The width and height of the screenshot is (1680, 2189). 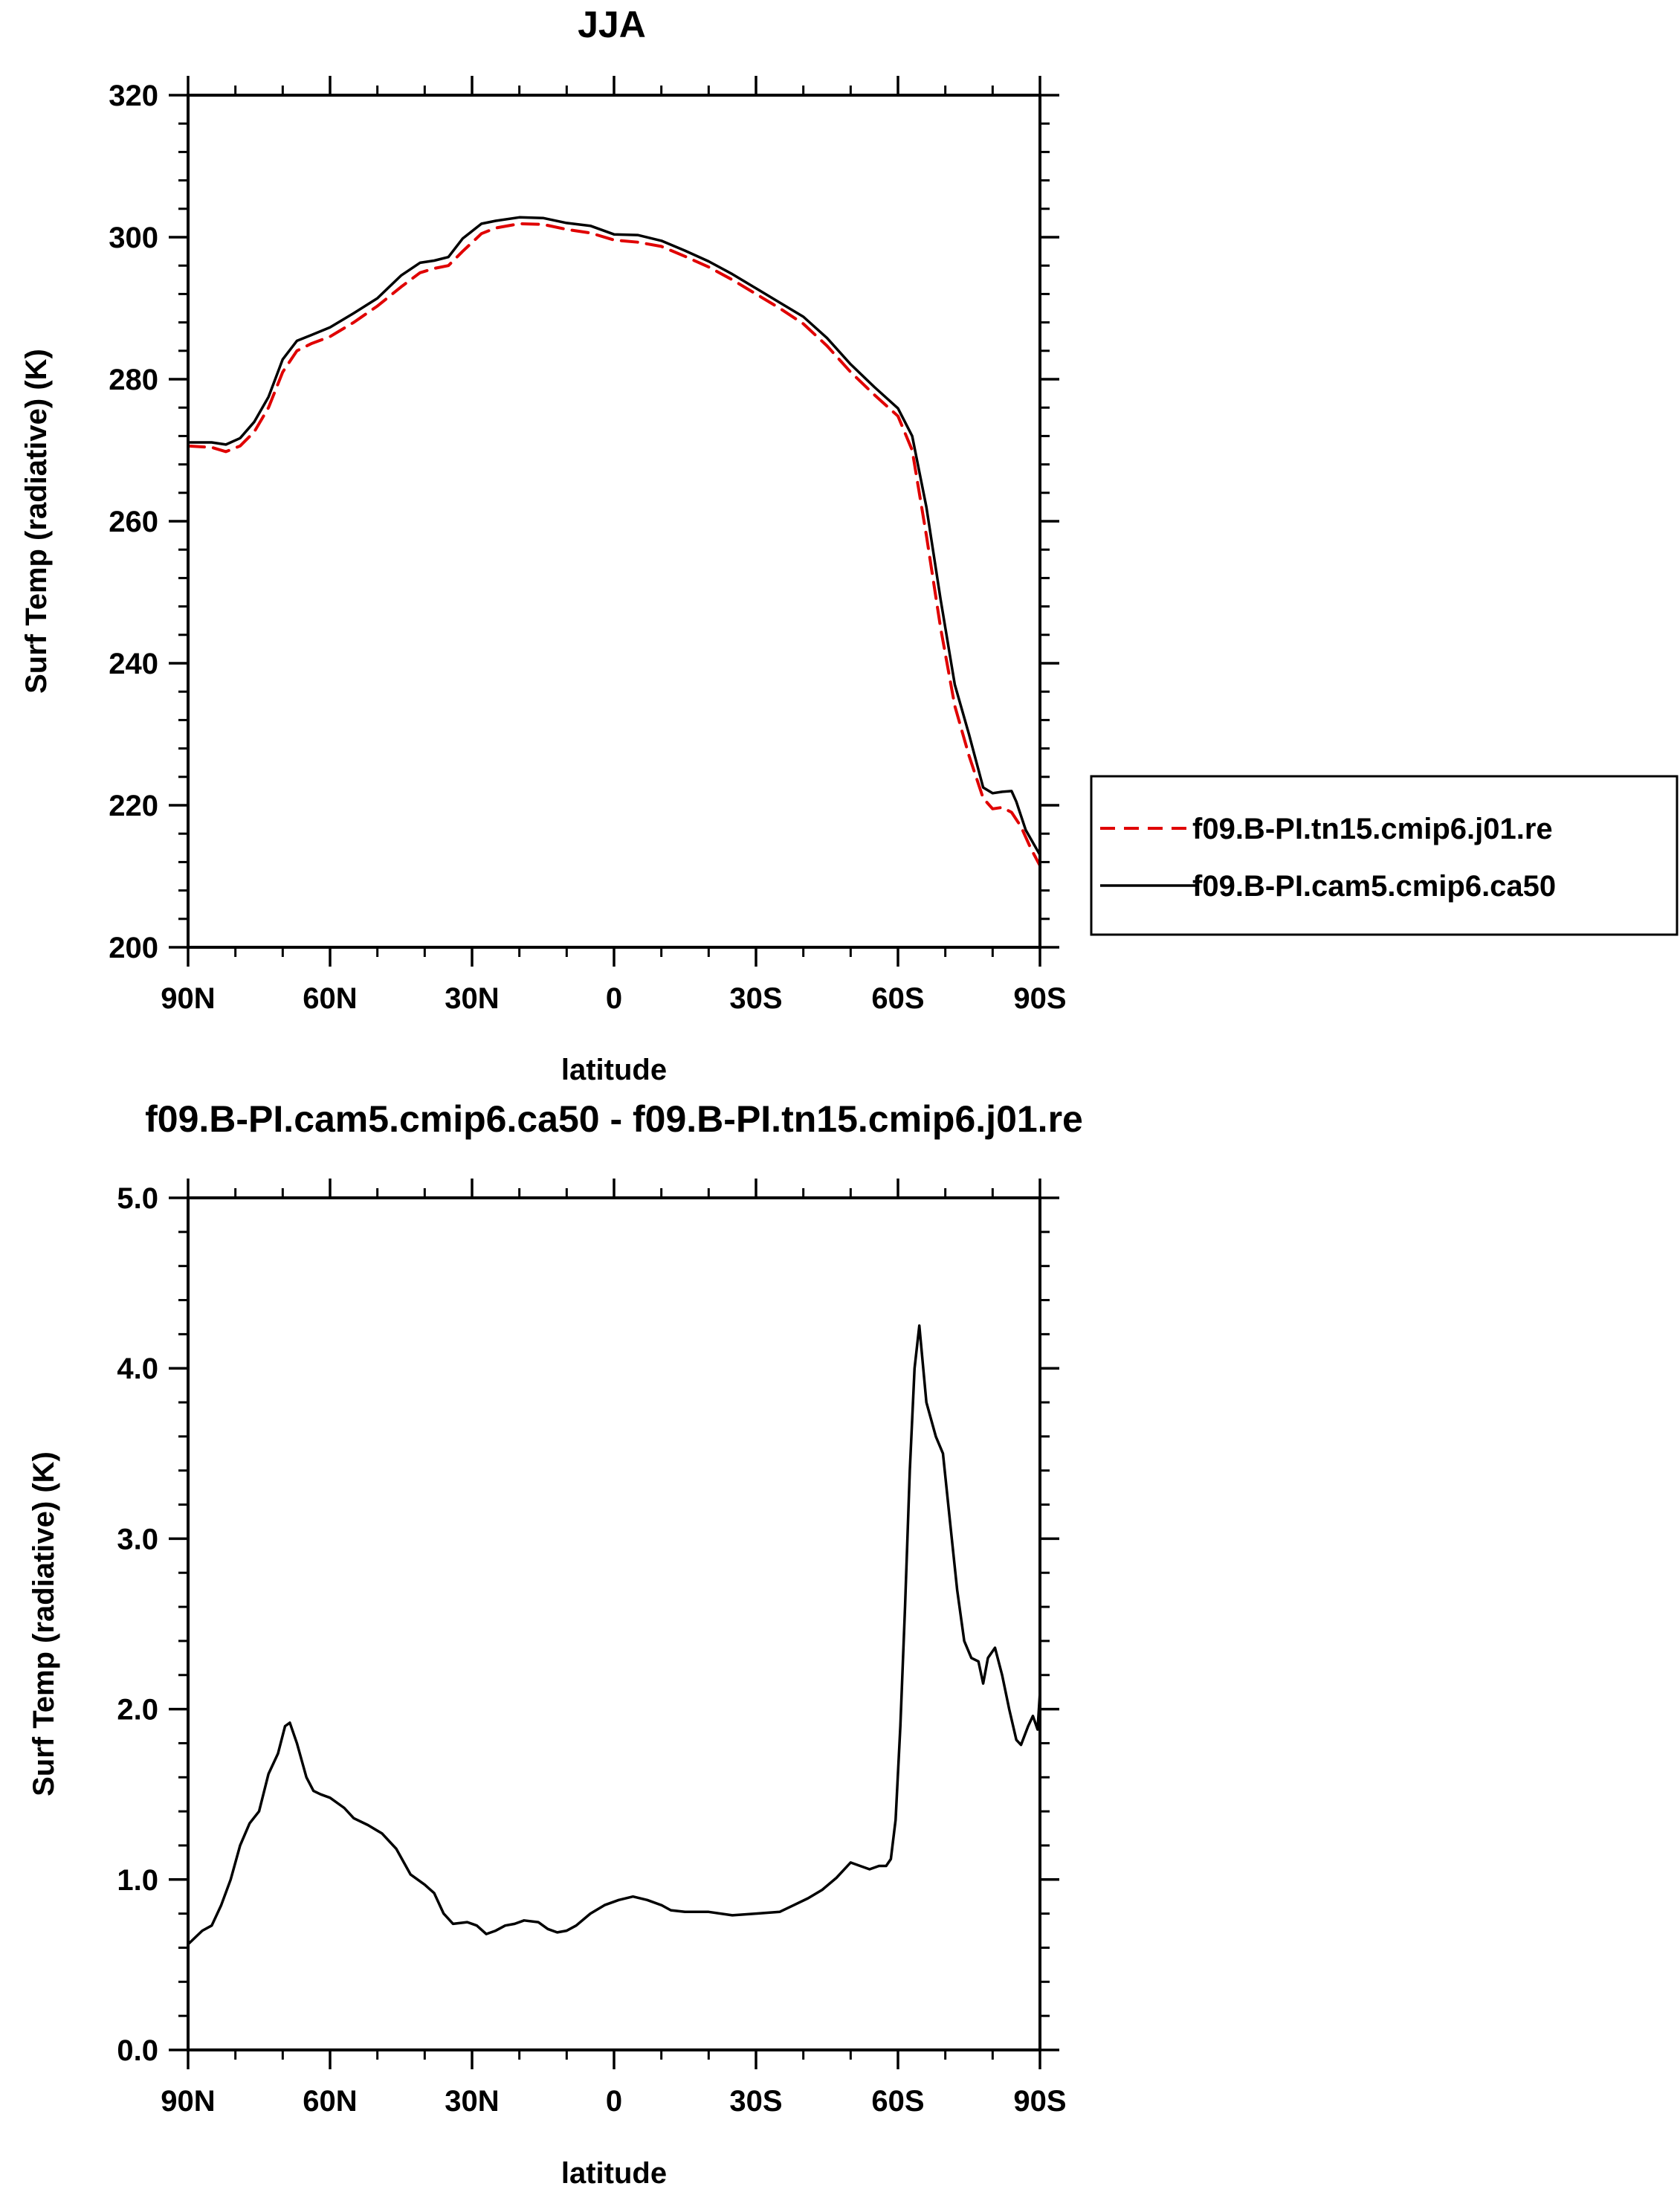 I want to click on bottom-x-tick-label: 0, so click(x=614, y=2101).